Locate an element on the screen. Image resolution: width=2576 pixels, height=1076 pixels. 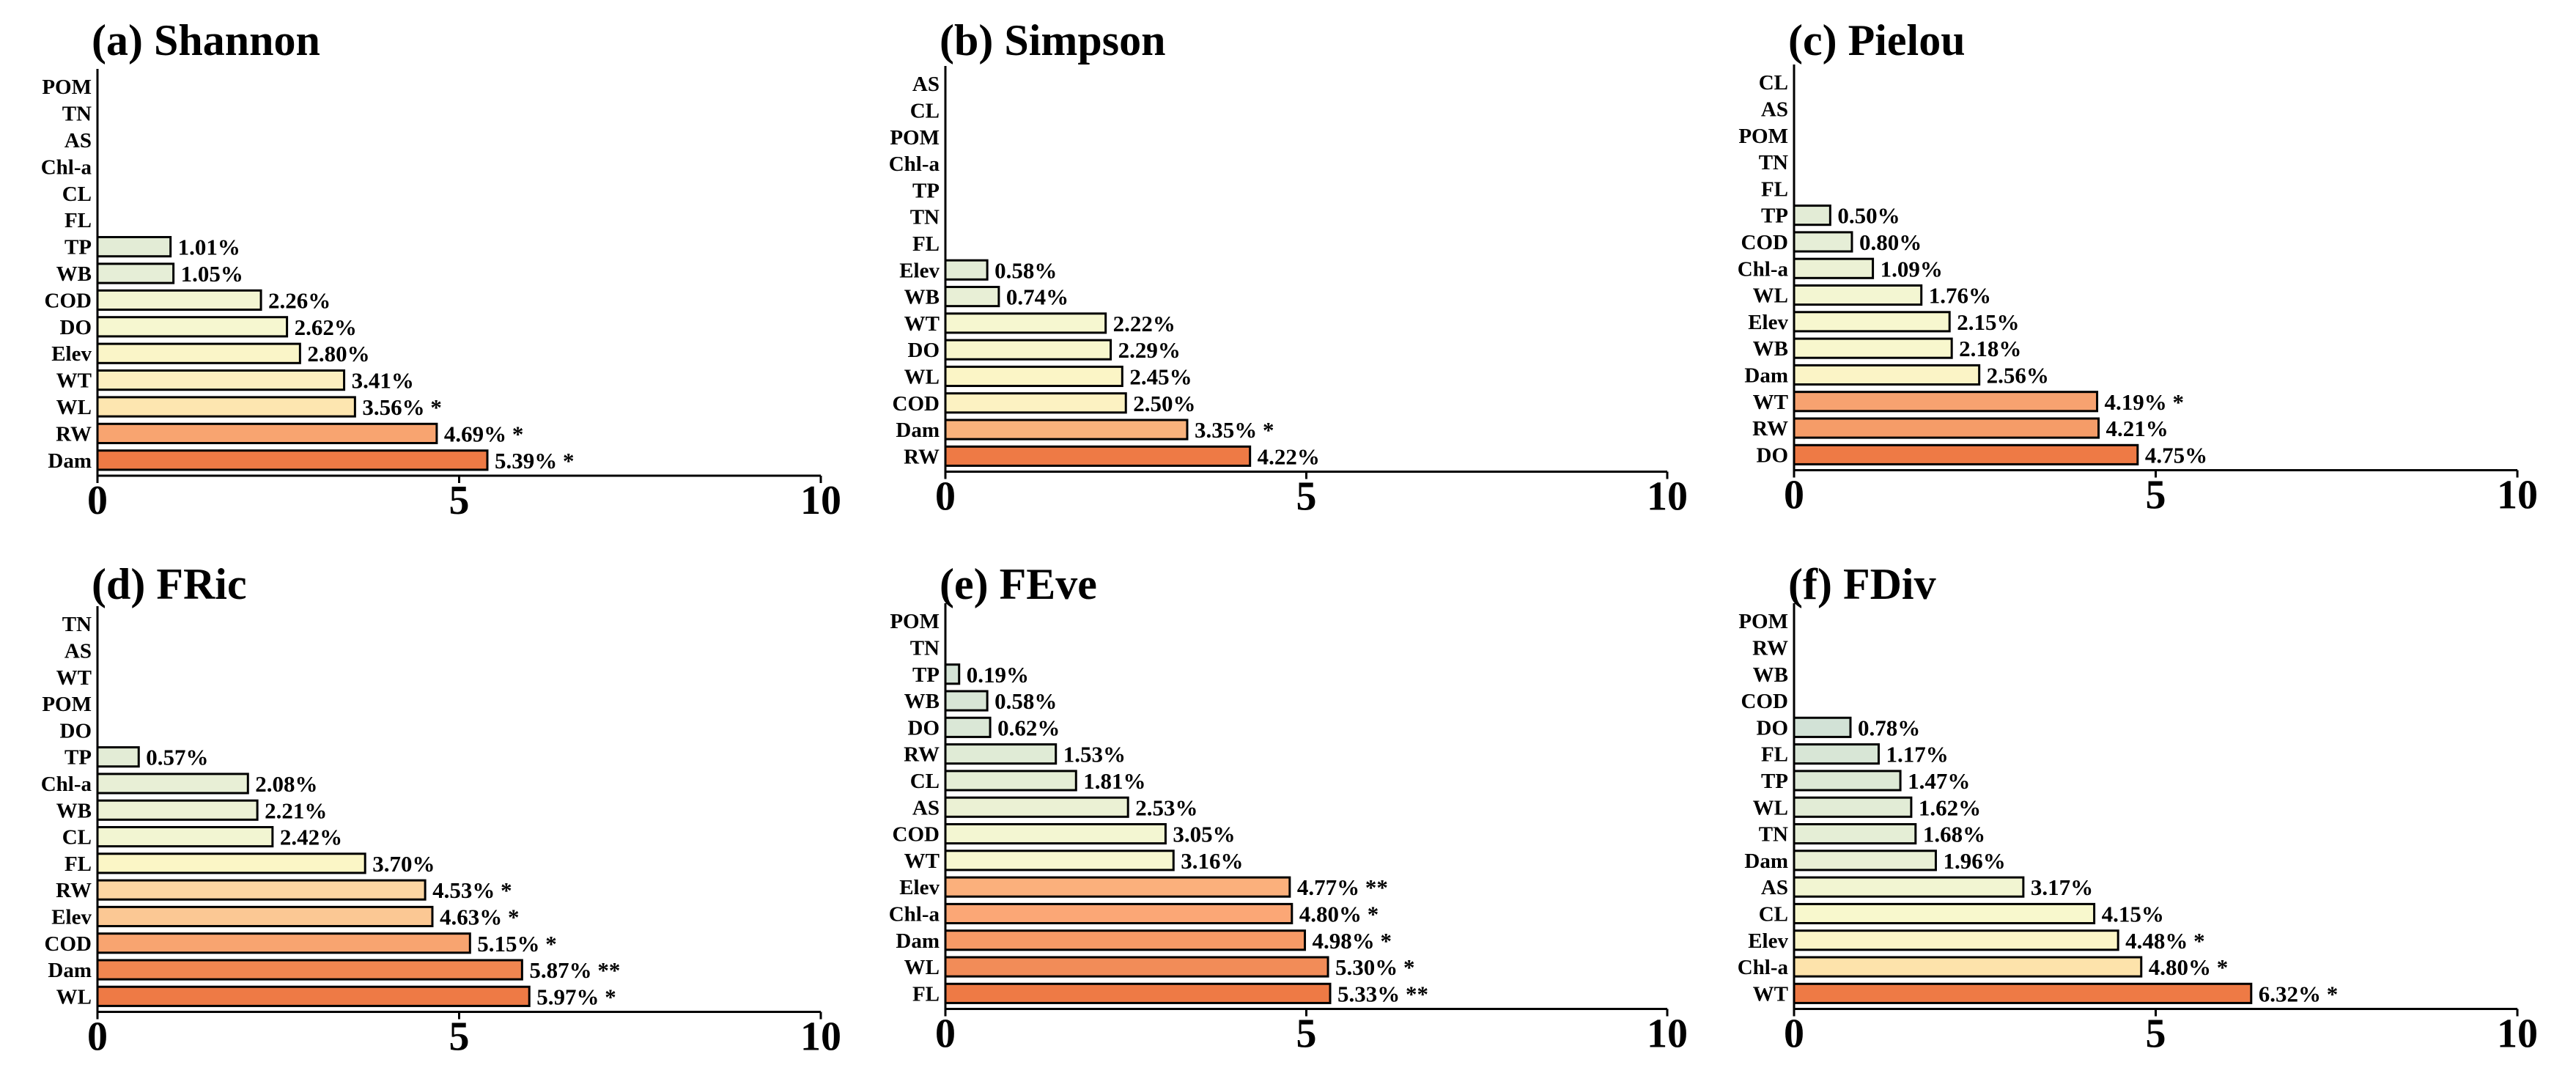
value-label: 4.53% * is located at coordinates (472, 890).